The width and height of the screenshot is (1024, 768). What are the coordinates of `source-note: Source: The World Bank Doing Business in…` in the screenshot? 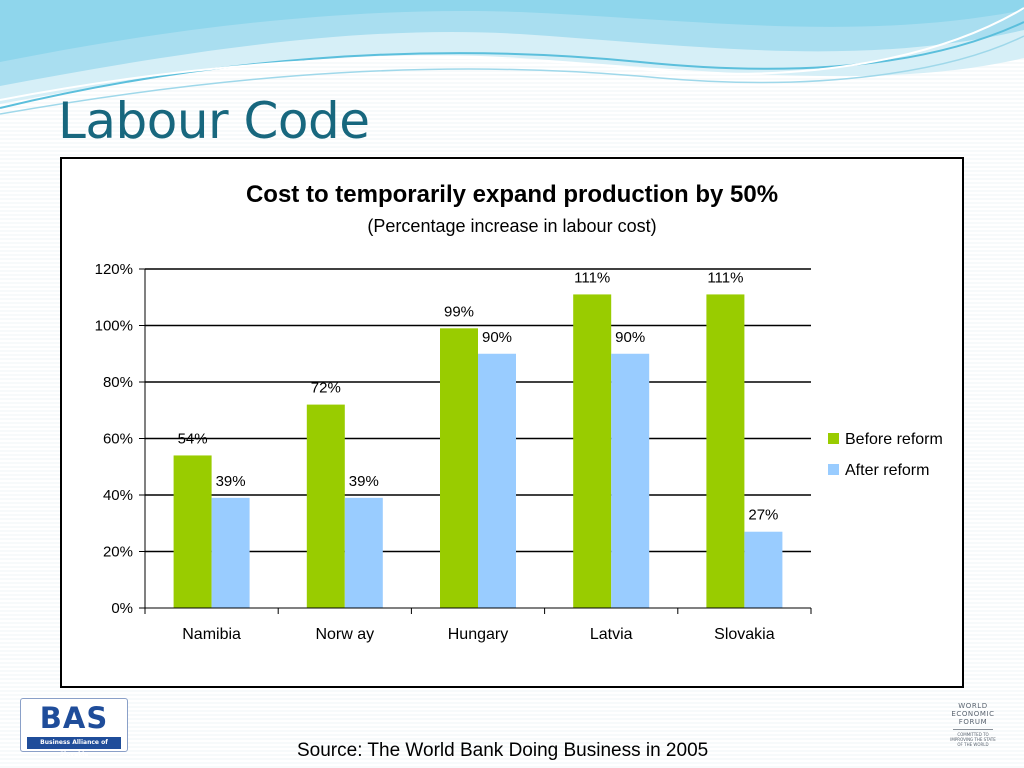 It's located at (503, 750).